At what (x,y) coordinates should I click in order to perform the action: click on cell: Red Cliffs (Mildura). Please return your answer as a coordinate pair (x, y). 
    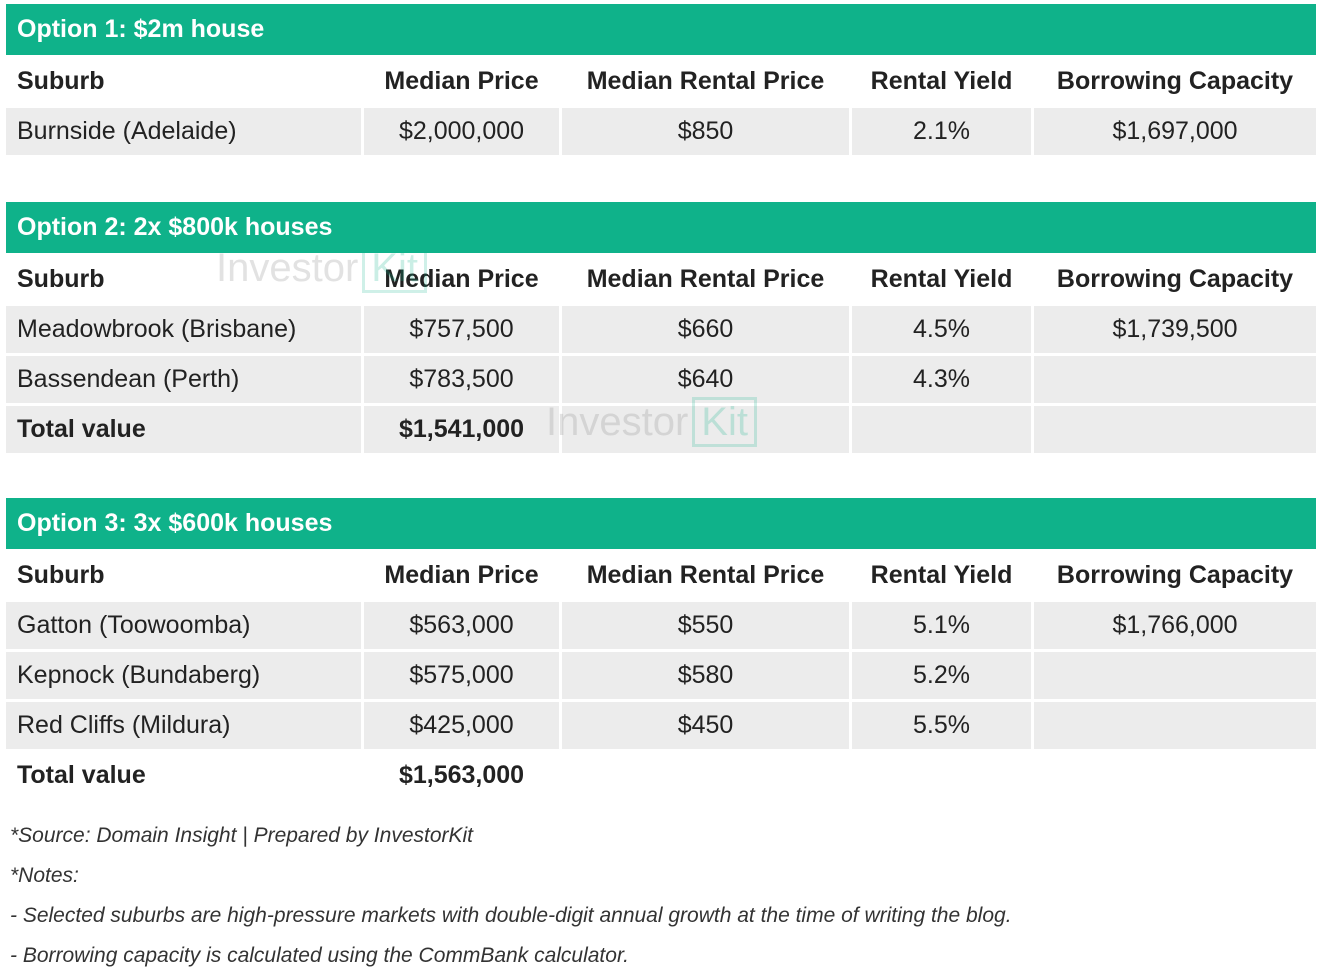
    Looking at the image, I should click on (183, 725).